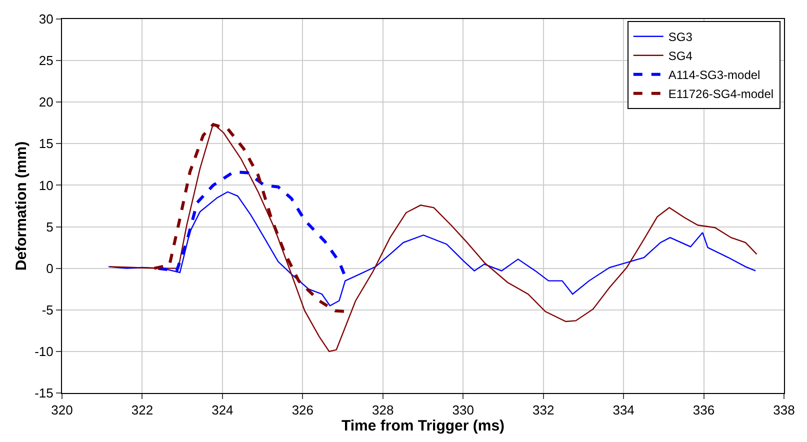 The height and width of the screenshot is (442, 807). Describe the element at coordinates (463, 410) in the screenshot. I see `x-tick-label: 330` at that location.